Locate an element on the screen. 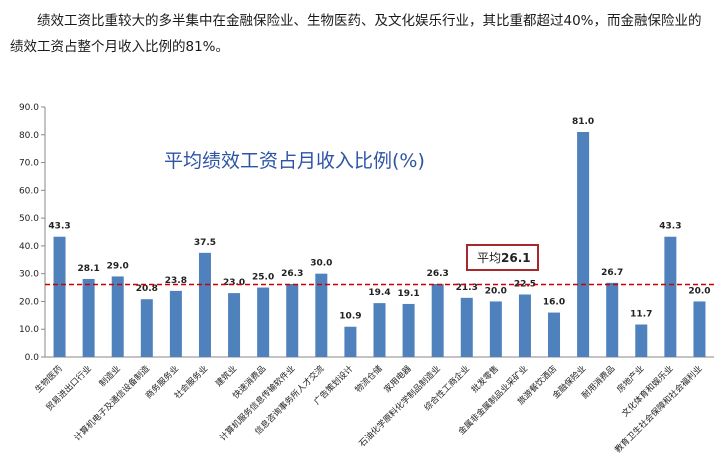 The height and width of the screenshot is (470, 720). average-label: 平均26.1 is located at coordinates (504, 258).